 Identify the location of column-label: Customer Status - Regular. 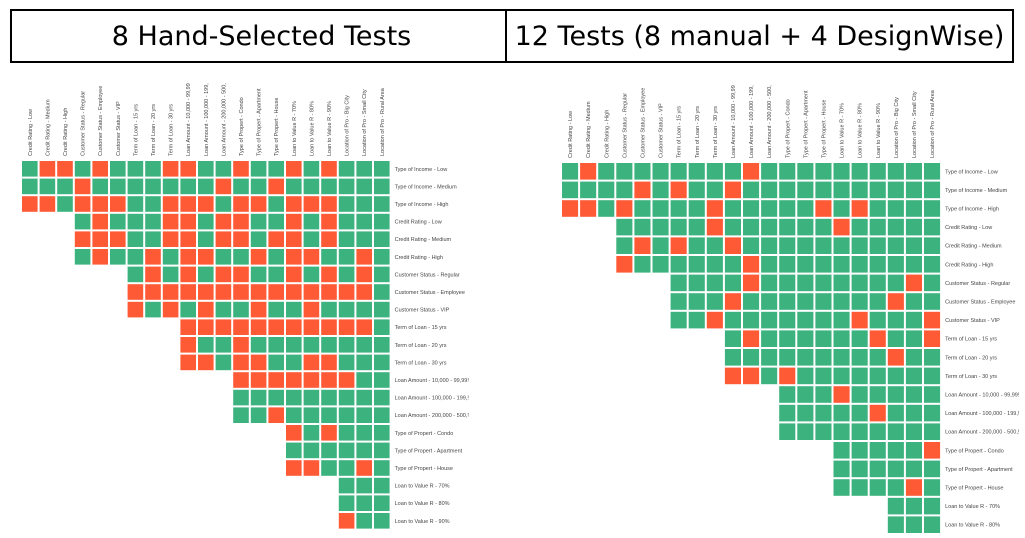
(84, 123).